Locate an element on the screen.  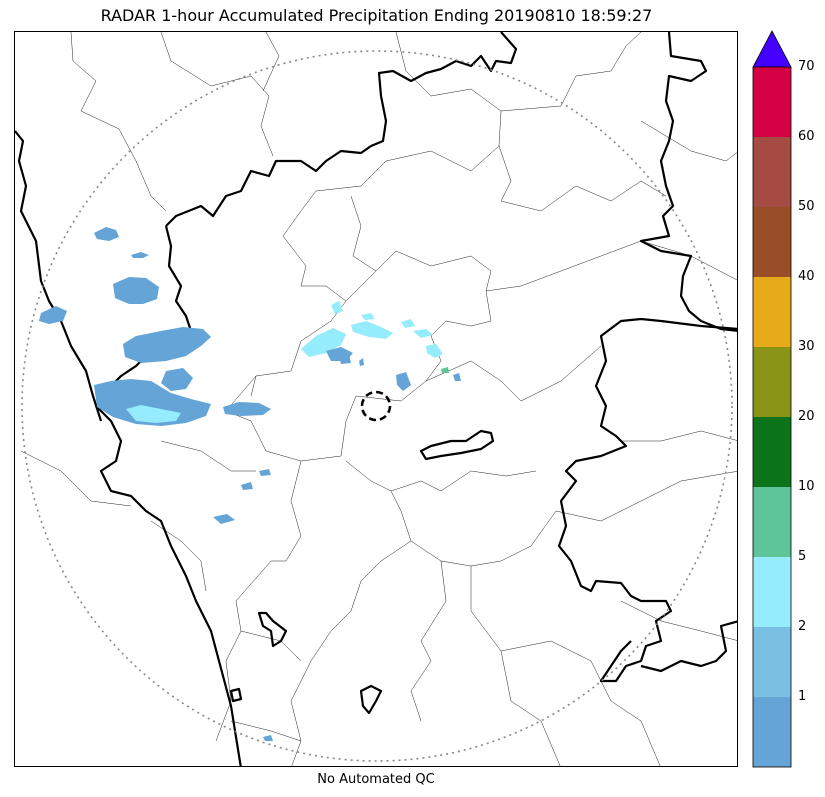
colorbar-tick-label: 40 is located at coordinates (806, 276).